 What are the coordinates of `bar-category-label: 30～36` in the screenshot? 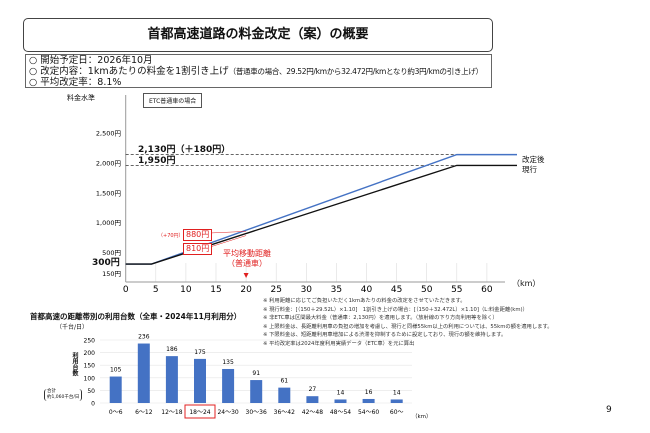 It's located at (256, 412).